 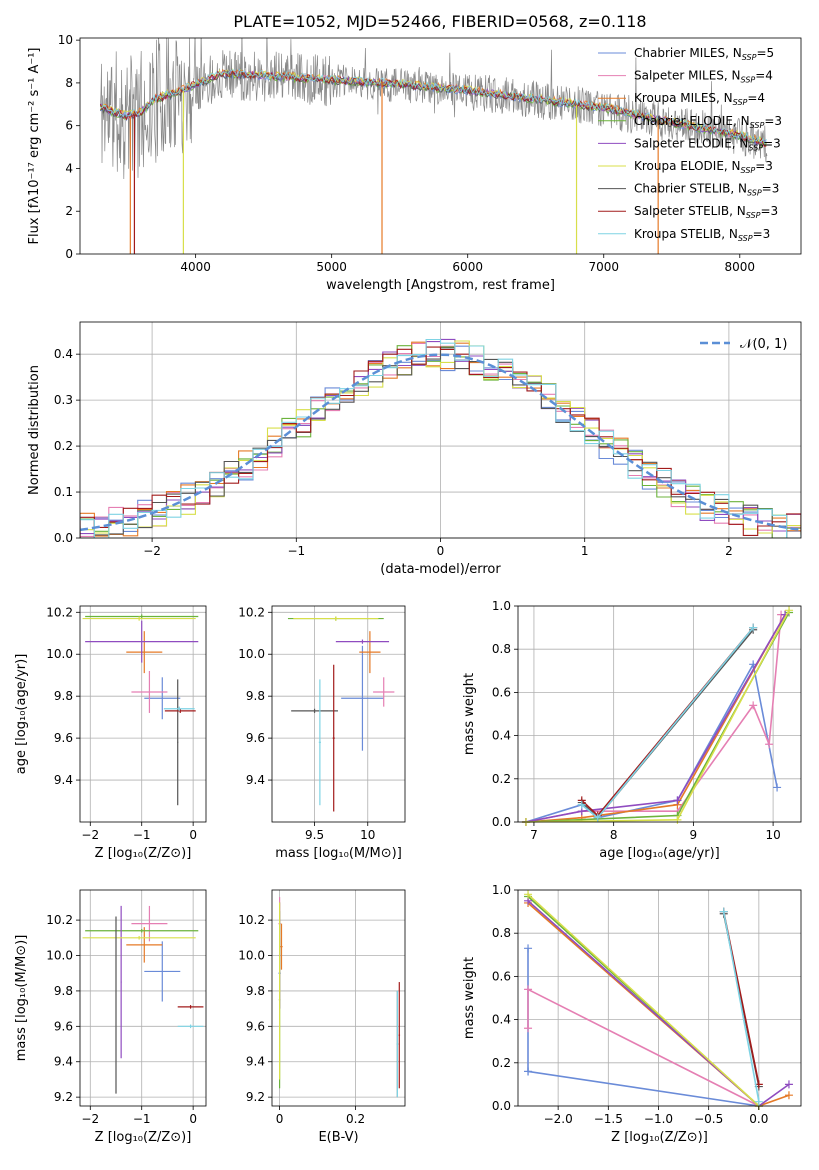 I want to click on x-tick-label: 5000, so click(x=331, y=267).